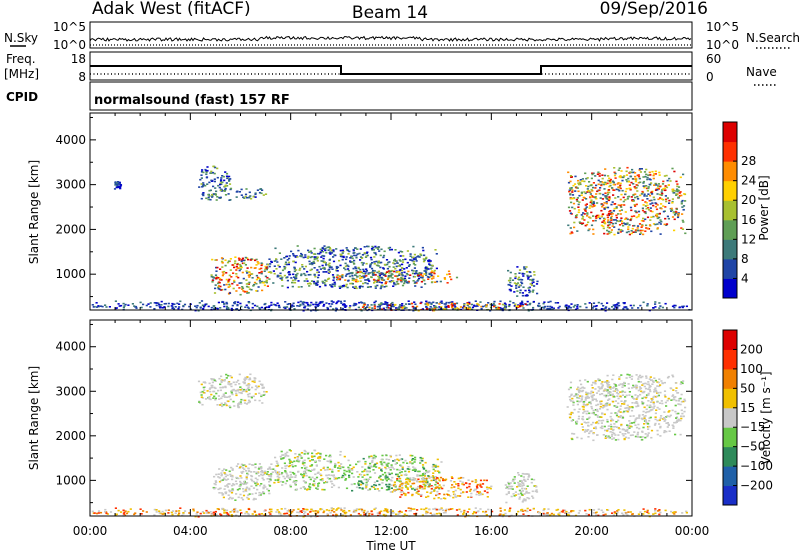 The height and width of the screenshot is (558, 800). What do you see at coordinates (70, 274) in the screenshot?
I see `power-ytick-label: 1000` at bounding box center [70, 274].